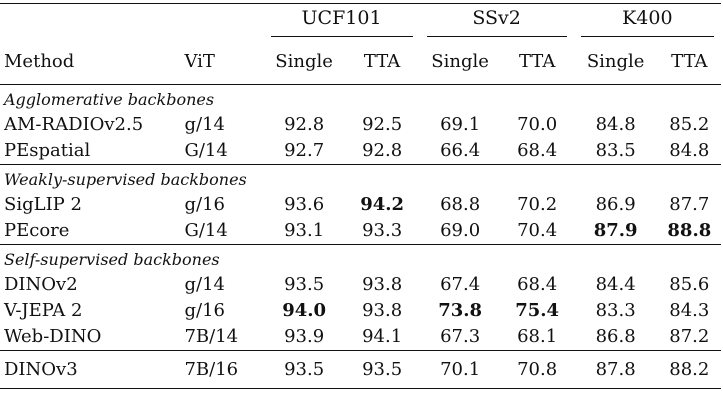 This screenshot has width=723, height=410. I want to click on value-cell: 83.3, so click(615, 310).